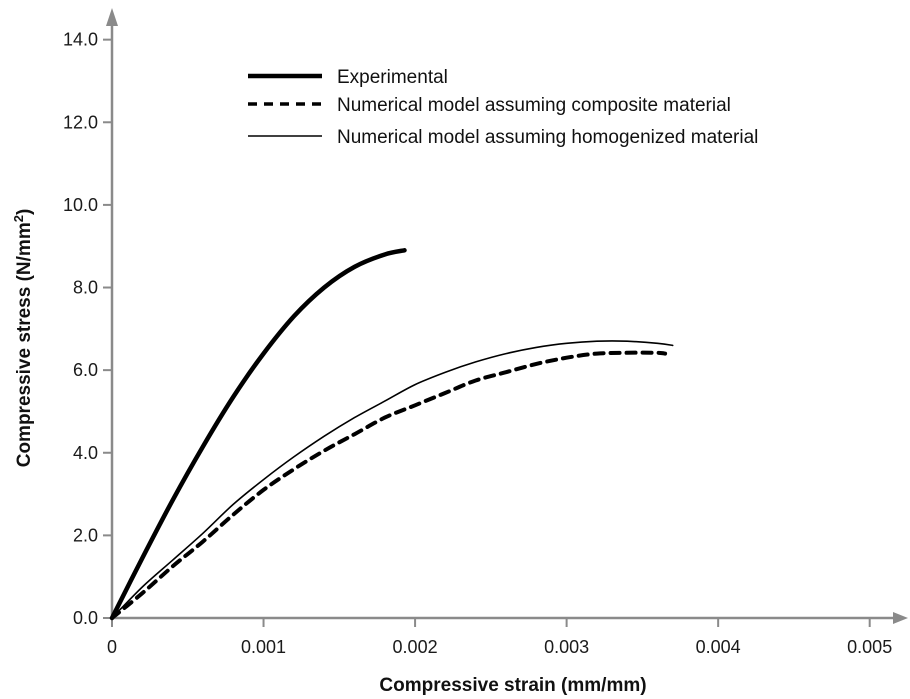 The width and height of the screenshot is (910, 699). What do you see at coordinates (112, 647) in the screenshot?
I see `x-tick-label: 0` at bounding box center [112, 647].